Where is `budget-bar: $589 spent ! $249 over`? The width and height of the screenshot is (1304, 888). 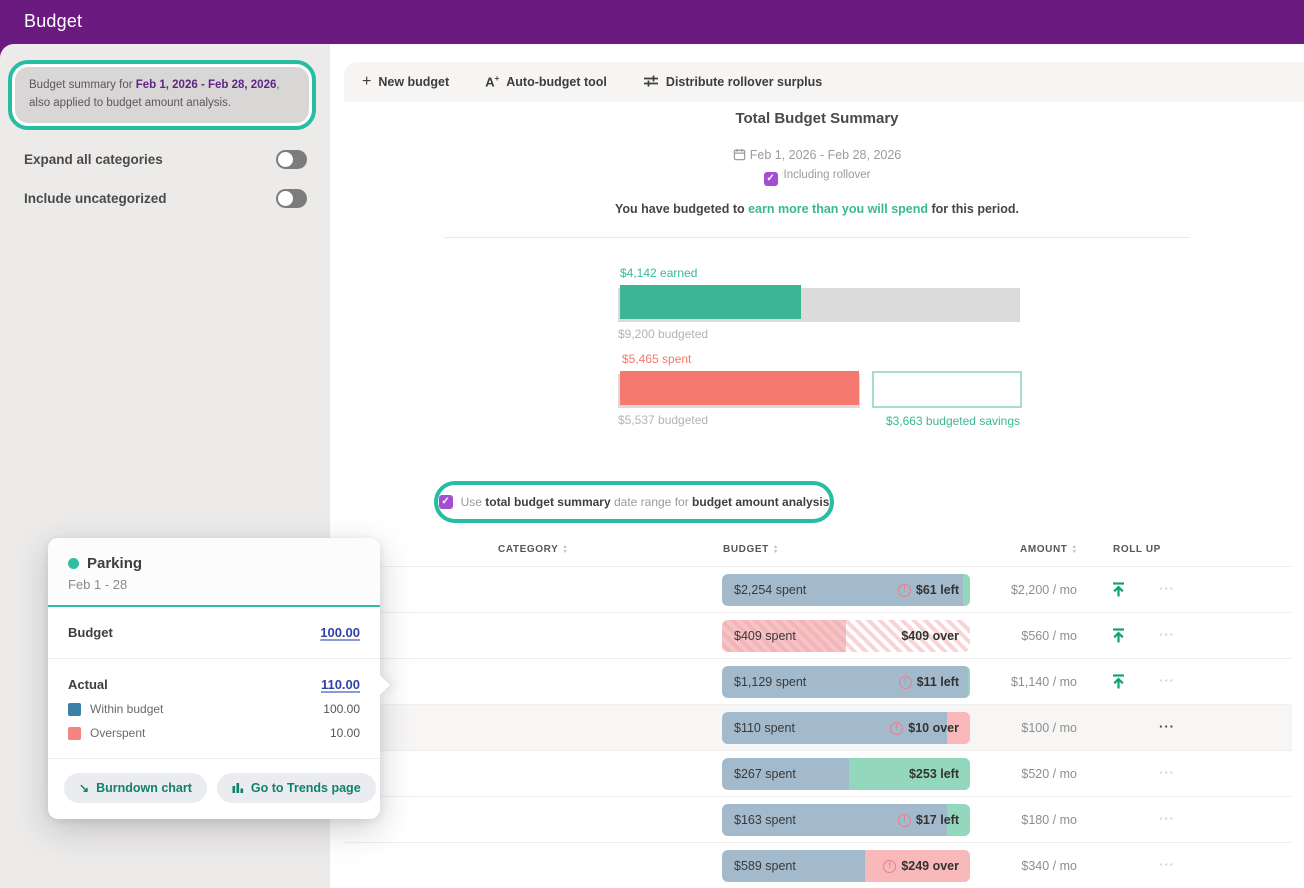
budget-bar: $589 spent ! $249 over is located at coordinates (846, 866).